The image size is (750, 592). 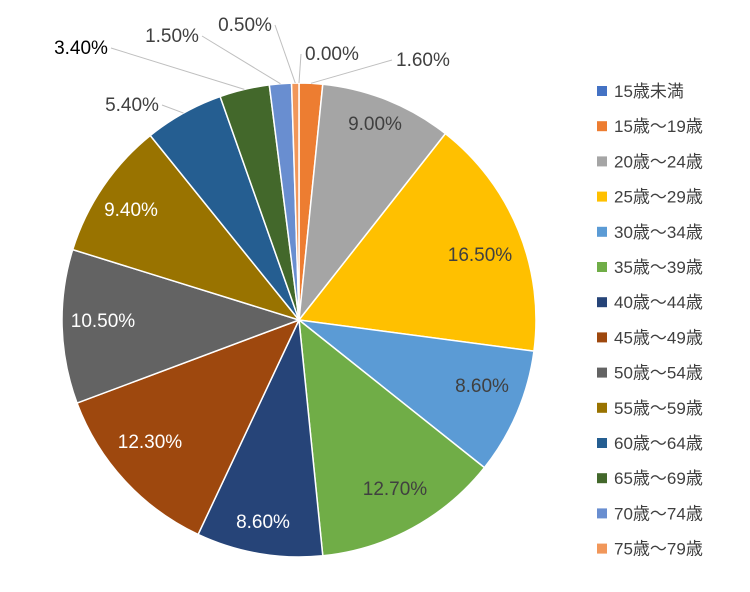 What do you see at coordinates (658, 267) in the screenshot?
I see `legend-label: 35歳〜39歳` at bounding box center [658, 267].